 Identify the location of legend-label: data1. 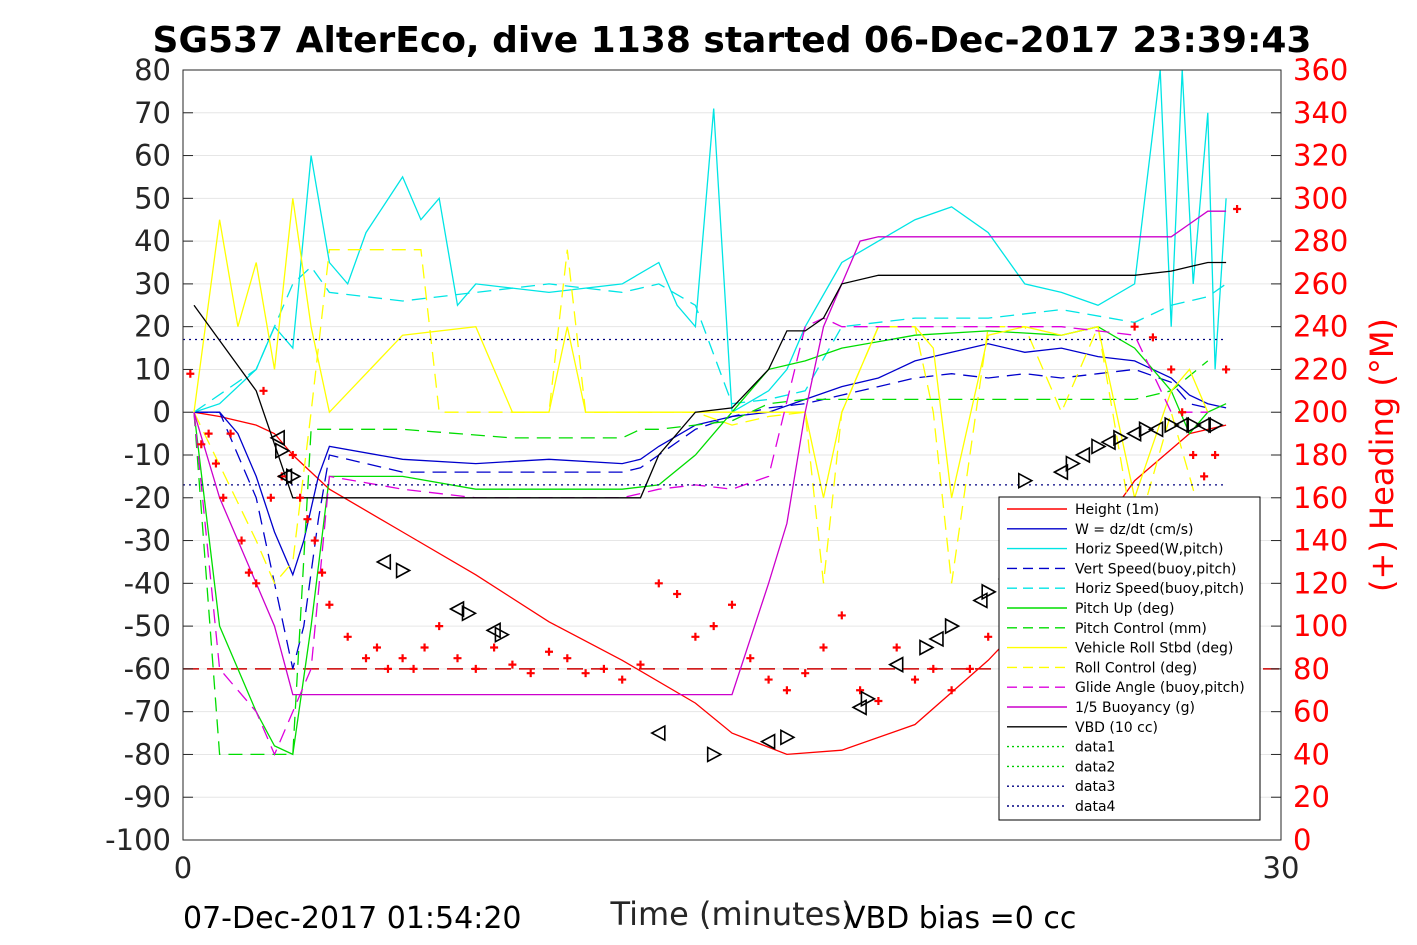
(1095, 748).